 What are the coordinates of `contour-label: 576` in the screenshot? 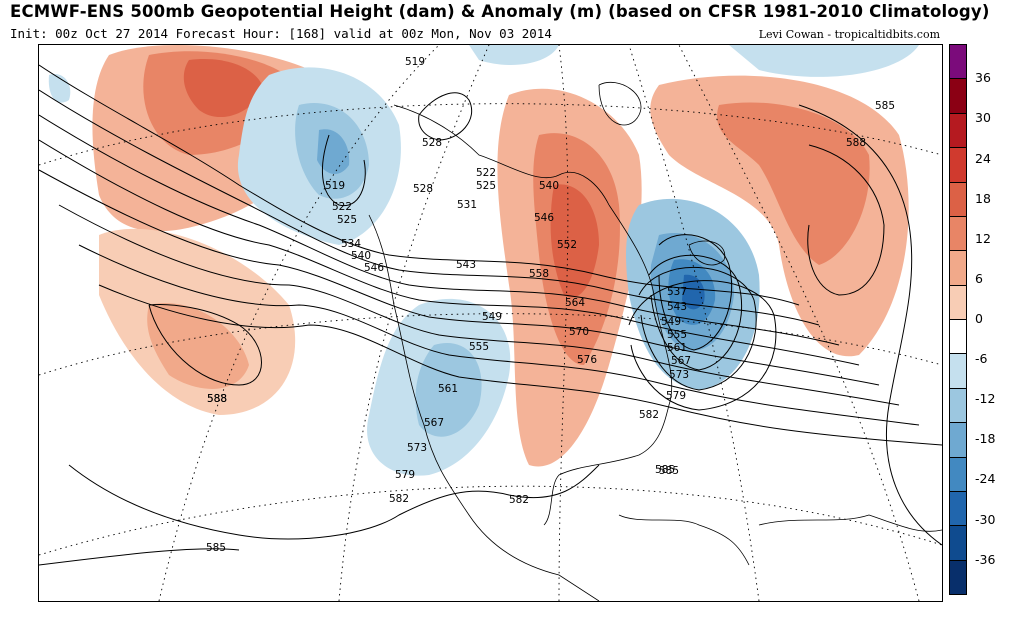 It's located at (587, 360).